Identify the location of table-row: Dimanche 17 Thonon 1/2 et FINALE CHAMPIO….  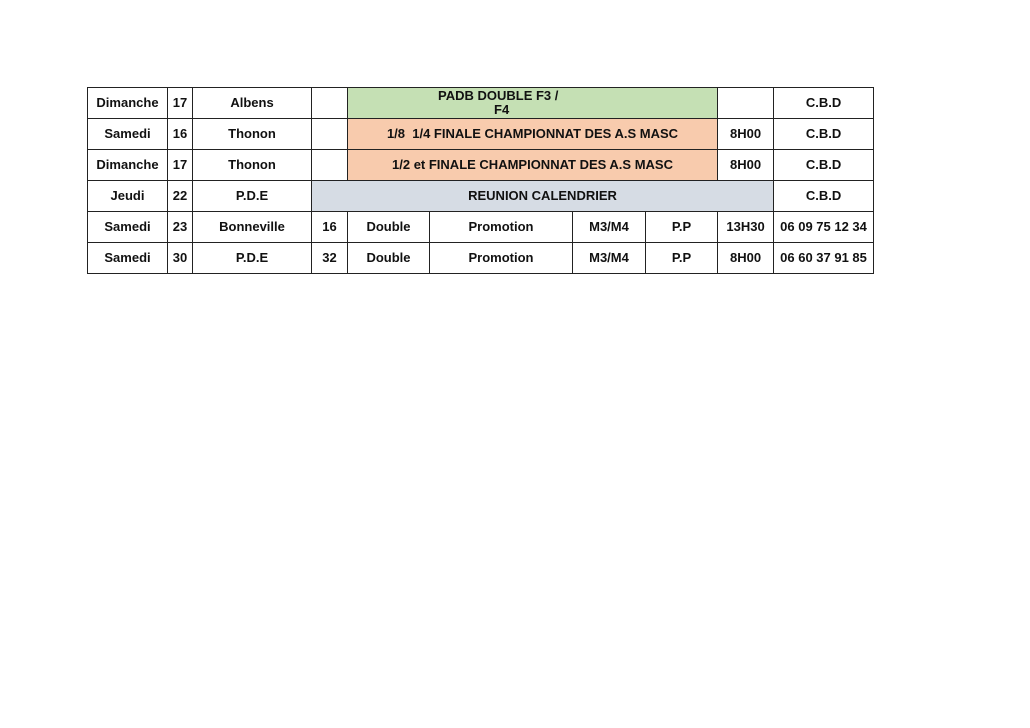
(481, 165).